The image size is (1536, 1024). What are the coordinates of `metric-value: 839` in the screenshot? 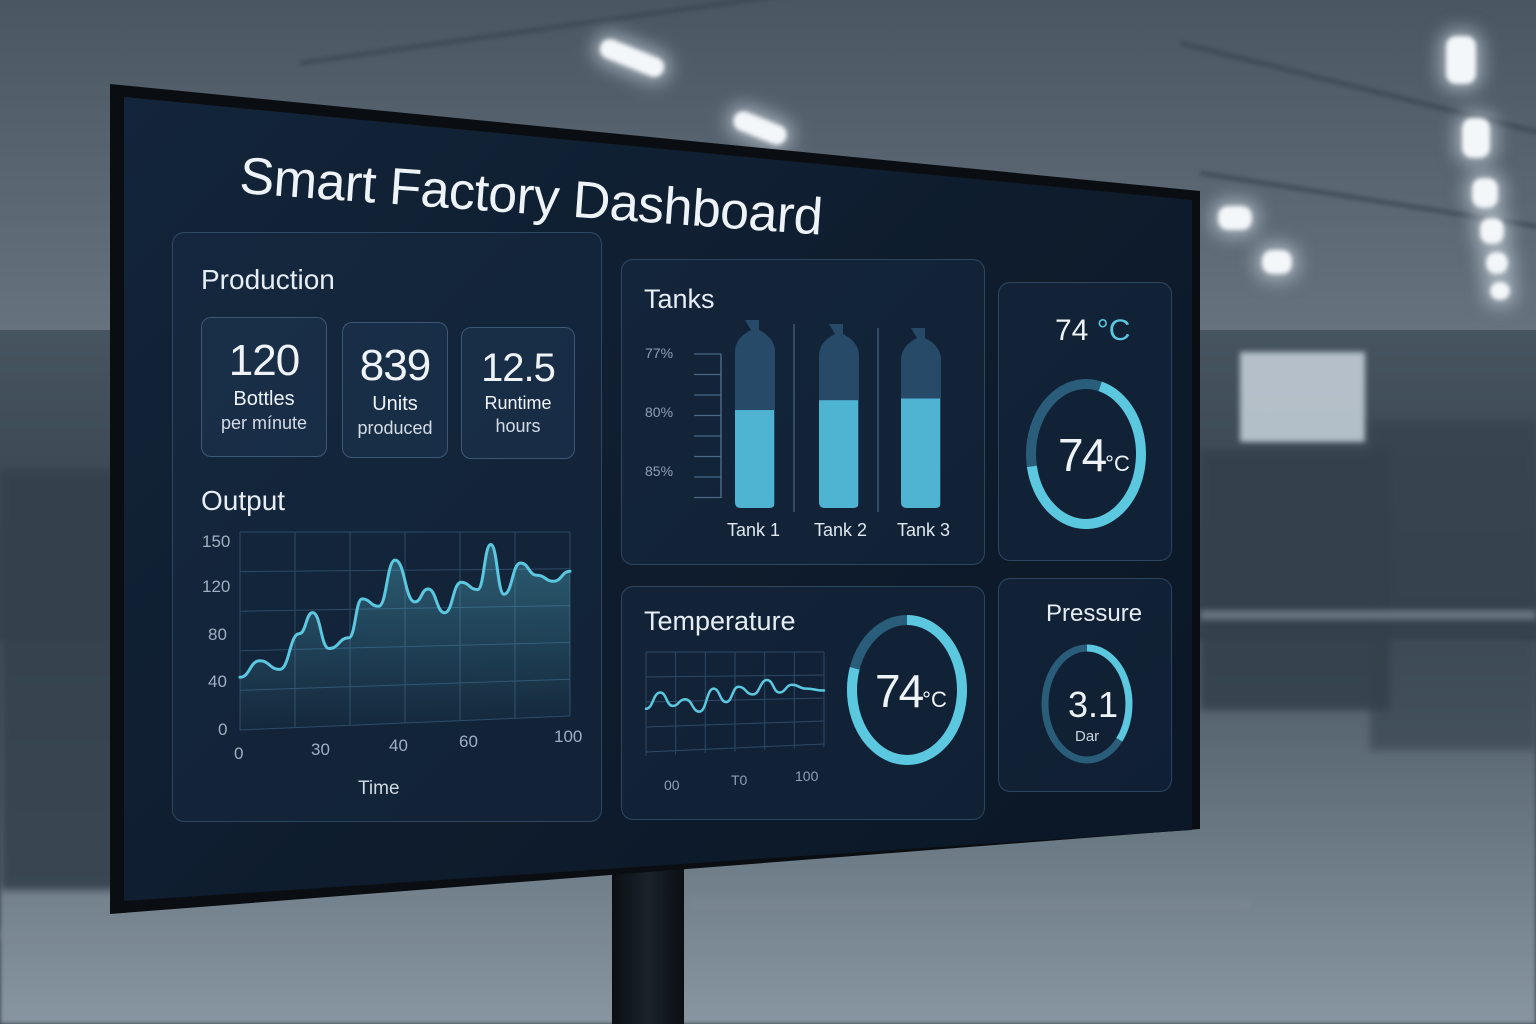 It's located at (395, 365).